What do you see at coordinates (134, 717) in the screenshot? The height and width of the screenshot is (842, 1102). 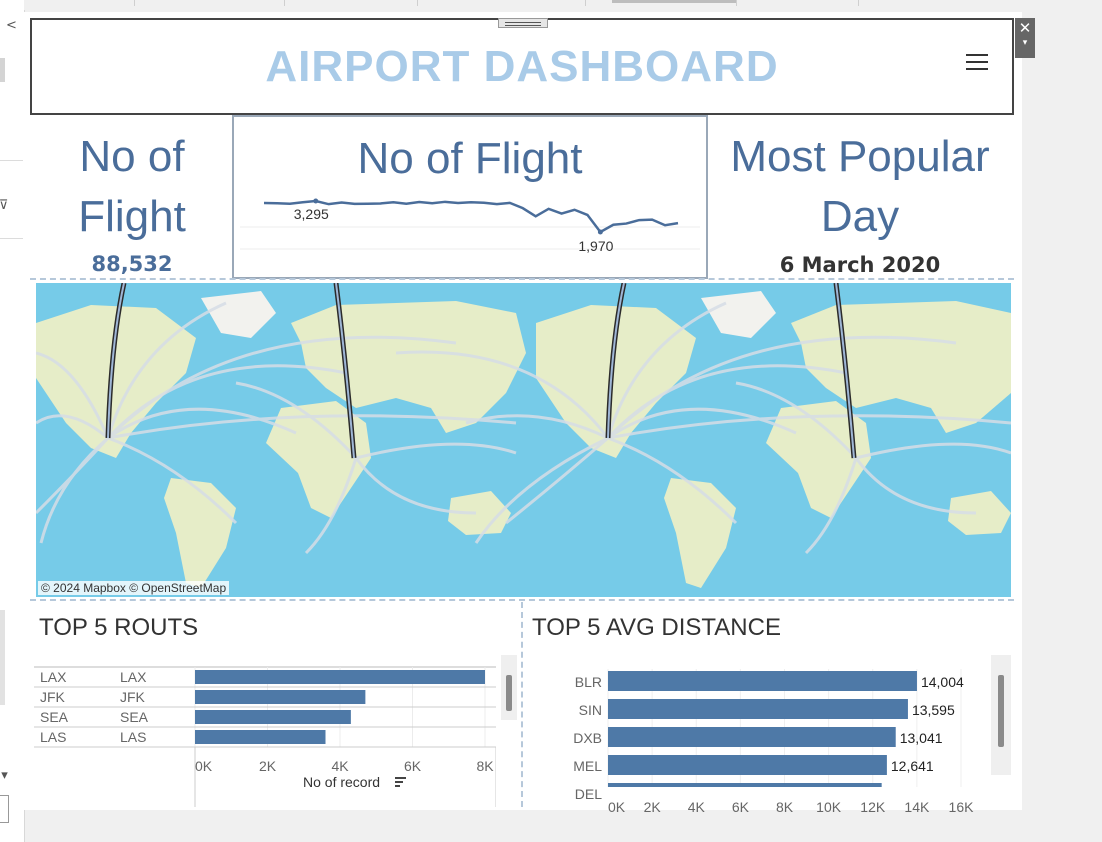 I see `routes-destination-label: SEA` at bounding box center [134, 717].